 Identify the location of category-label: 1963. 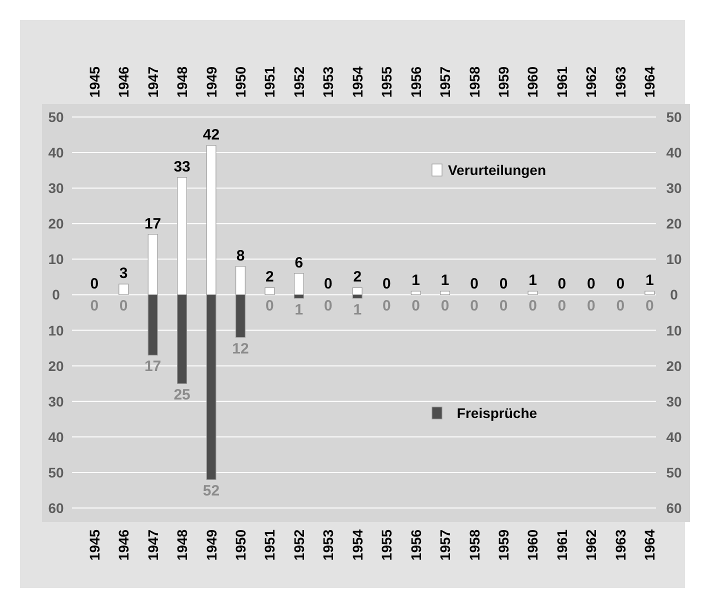
(620, 545).